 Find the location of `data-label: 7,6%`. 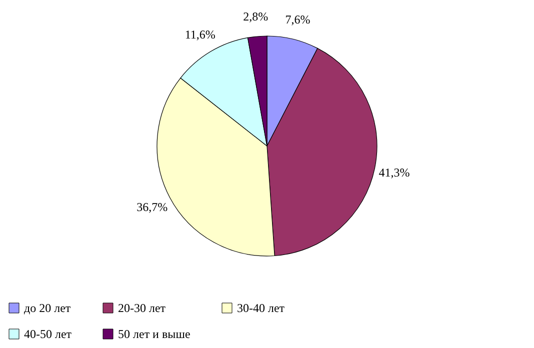

data-label: 7,6% is located at coordinates (297, 19).